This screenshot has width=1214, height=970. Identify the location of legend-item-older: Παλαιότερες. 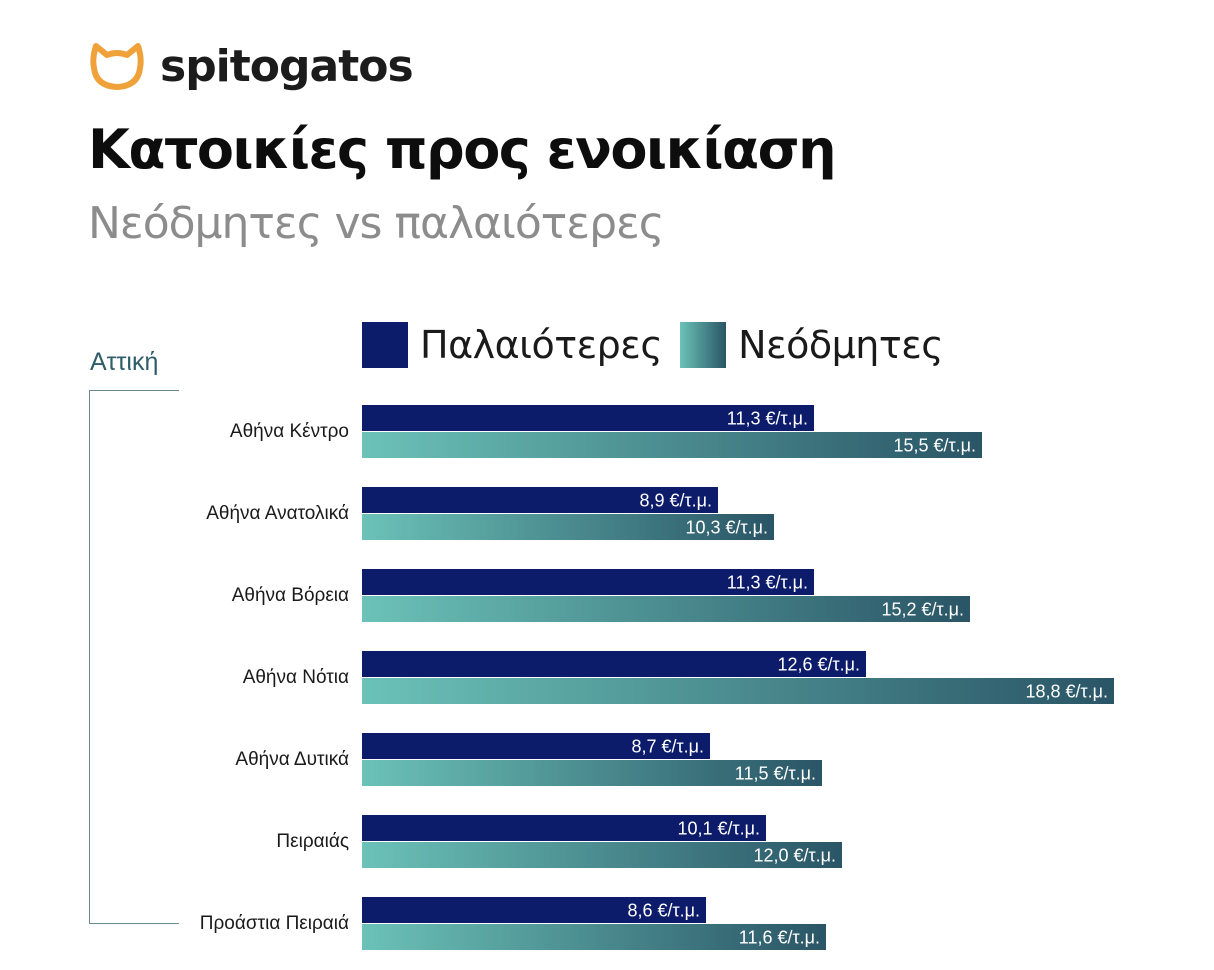
(512, 345).